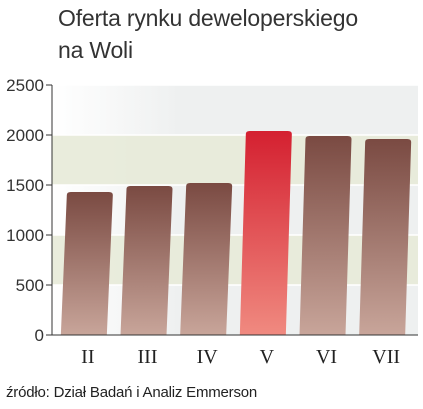 The height and width of the screenshot is (409, 423). Describe the element at coordinates (146, 260) in the screenshot. I see `bar-III` at that location.